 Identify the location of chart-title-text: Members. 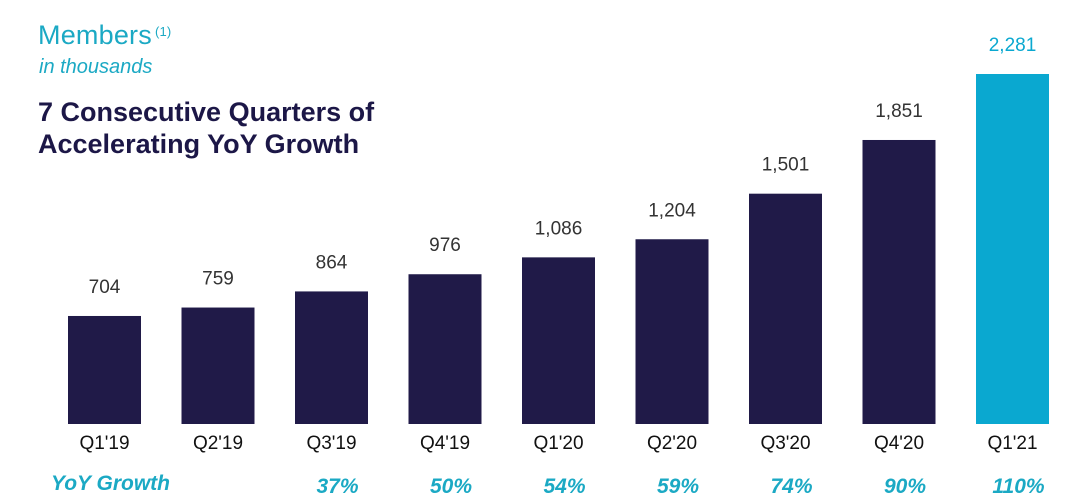
(95, 35).